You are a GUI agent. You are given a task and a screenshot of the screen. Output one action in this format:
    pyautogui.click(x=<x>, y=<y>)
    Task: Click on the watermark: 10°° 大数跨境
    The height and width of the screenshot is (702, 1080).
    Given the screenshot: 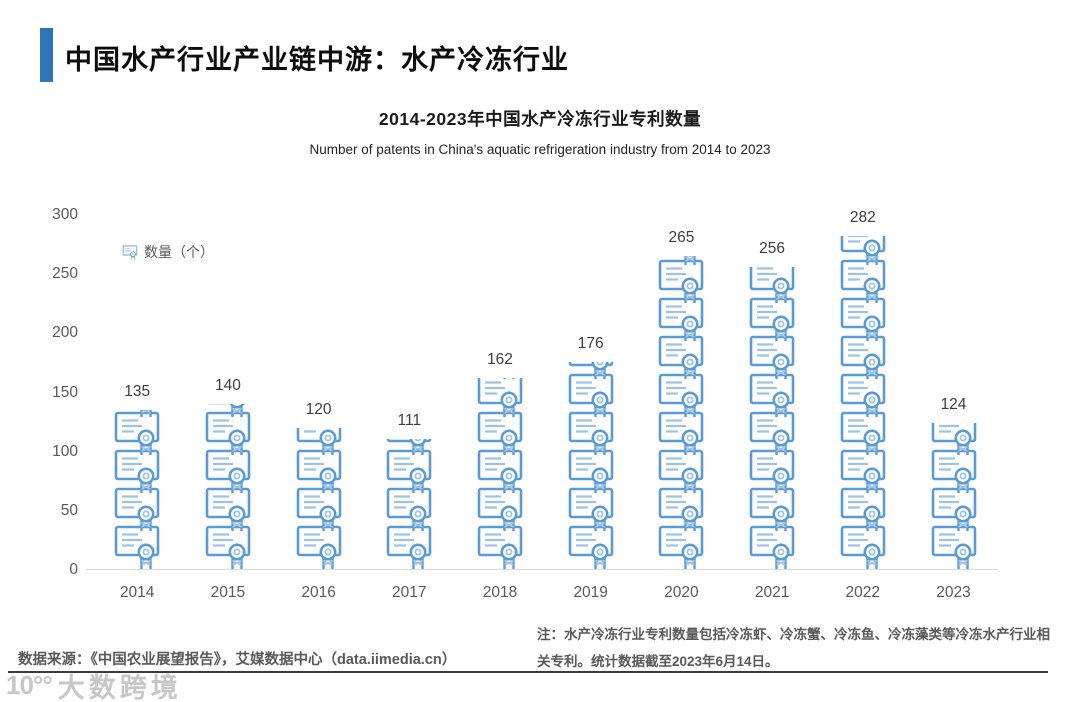 What is the action you would take?
    pyautogui.click(x=94, y=684)
    